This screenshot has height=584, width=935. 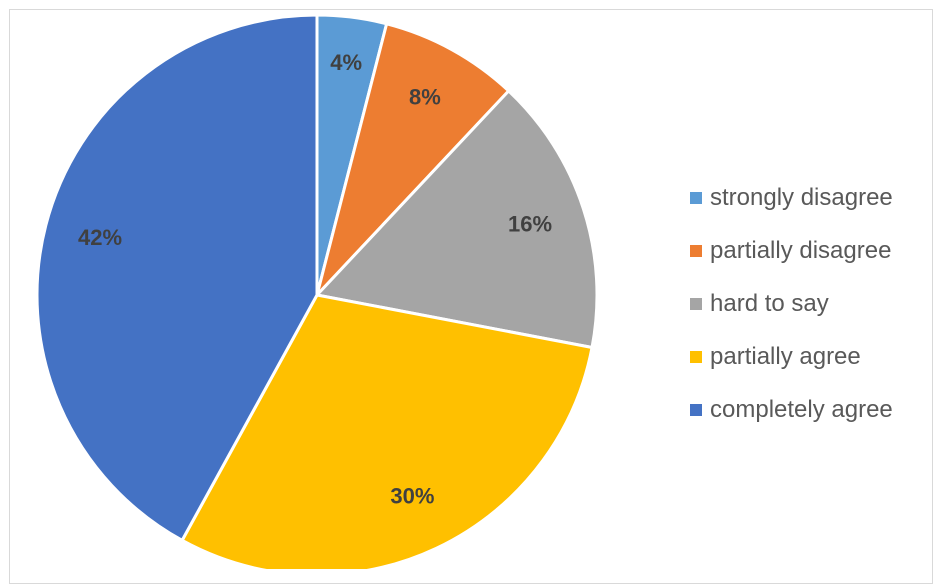 I want to click on legend-label-partially-disagree: partially disagree, so click(x=801, y=250).